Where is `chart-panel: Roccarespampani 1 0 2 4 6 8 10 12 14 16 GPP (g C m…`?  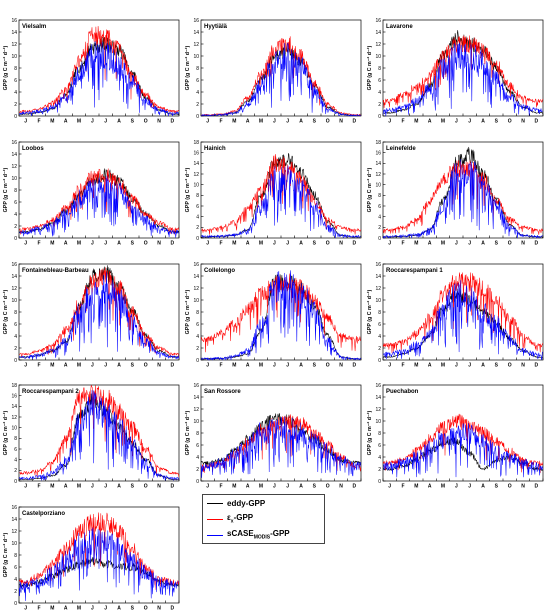 chart-panel: Roccarespampani 1 0 2 4 6 8 10 12 14 16 GPP (g C m… is located at coordinates (455, 315).